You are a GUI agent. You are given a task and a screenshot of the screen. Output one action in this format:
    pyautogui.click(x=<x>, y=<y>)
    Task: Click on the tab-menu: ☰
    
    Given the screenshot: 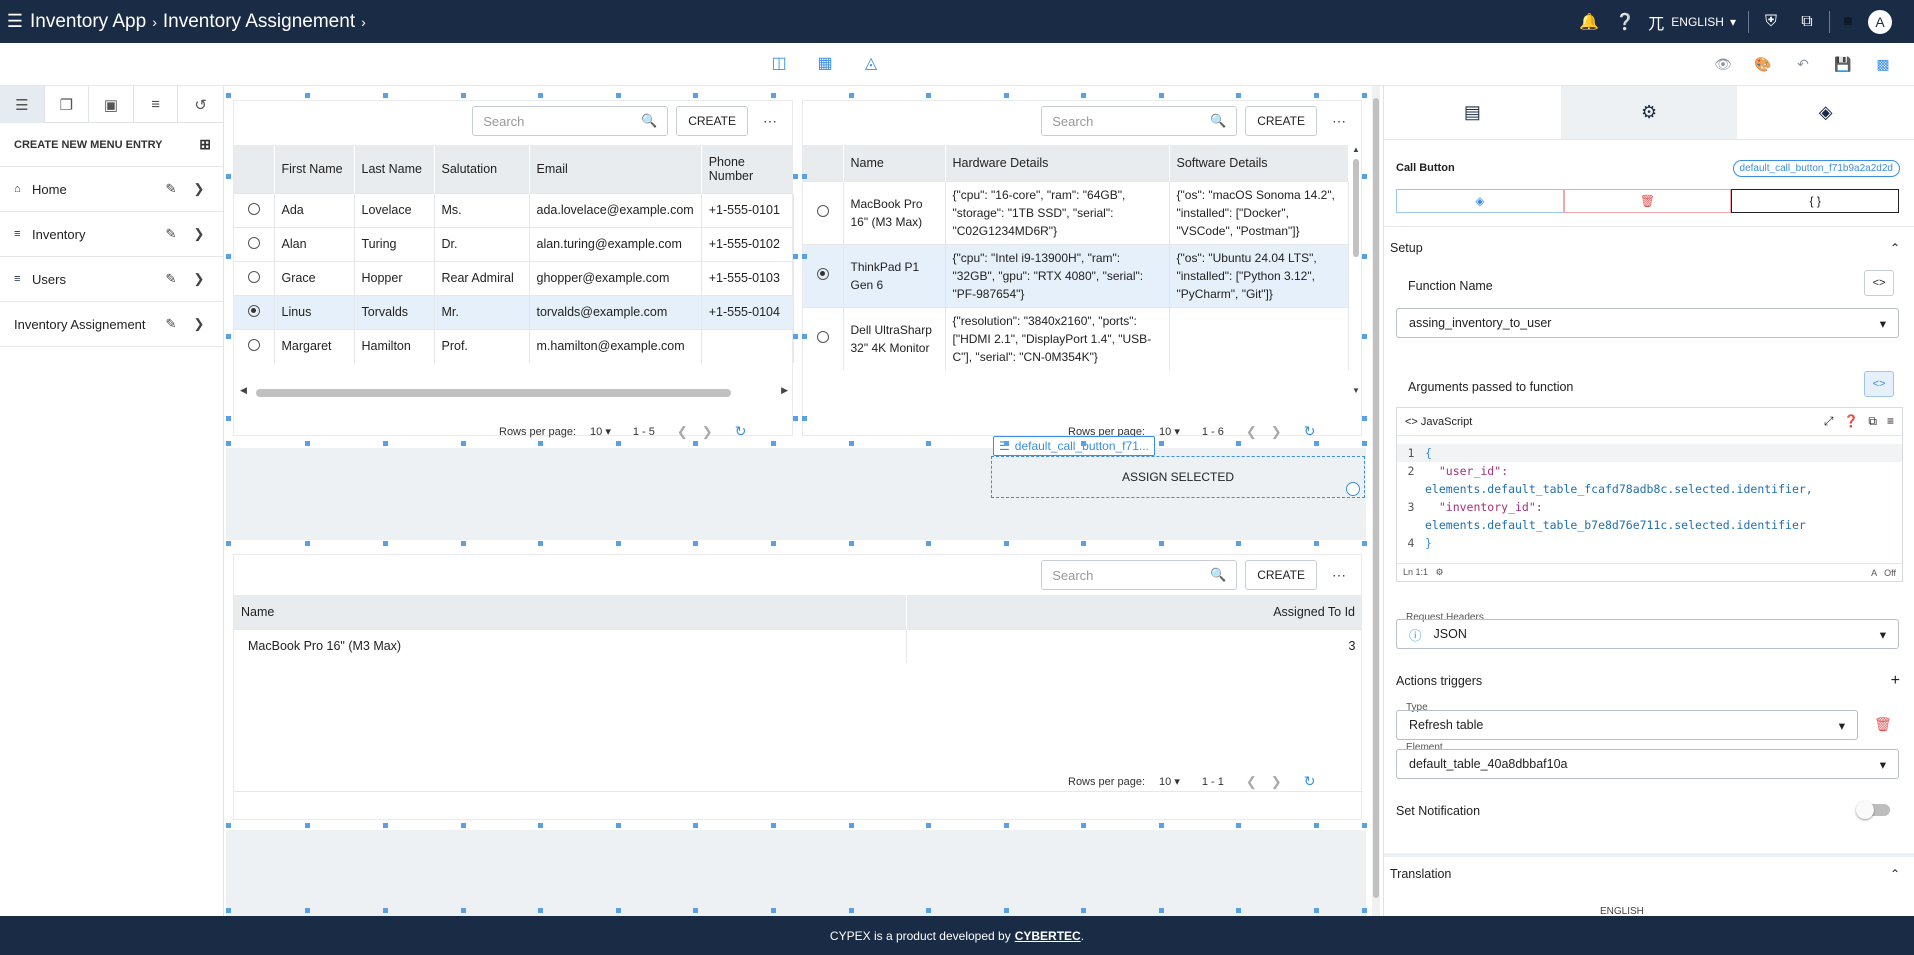 What is the action you would take?
    pyautogui.click(x=22, y=104)
    